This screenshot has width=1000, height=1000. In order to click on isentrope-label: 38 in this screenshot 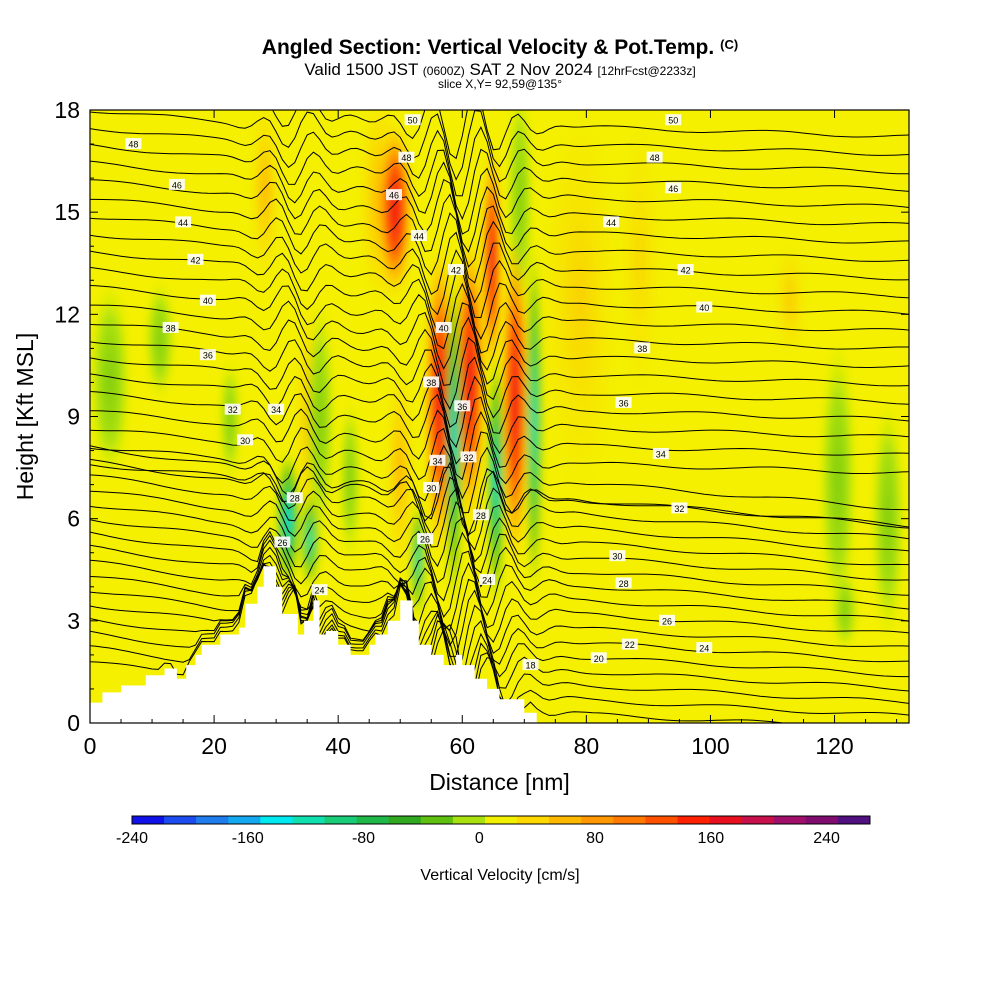, I will do `click(642, 348)`.